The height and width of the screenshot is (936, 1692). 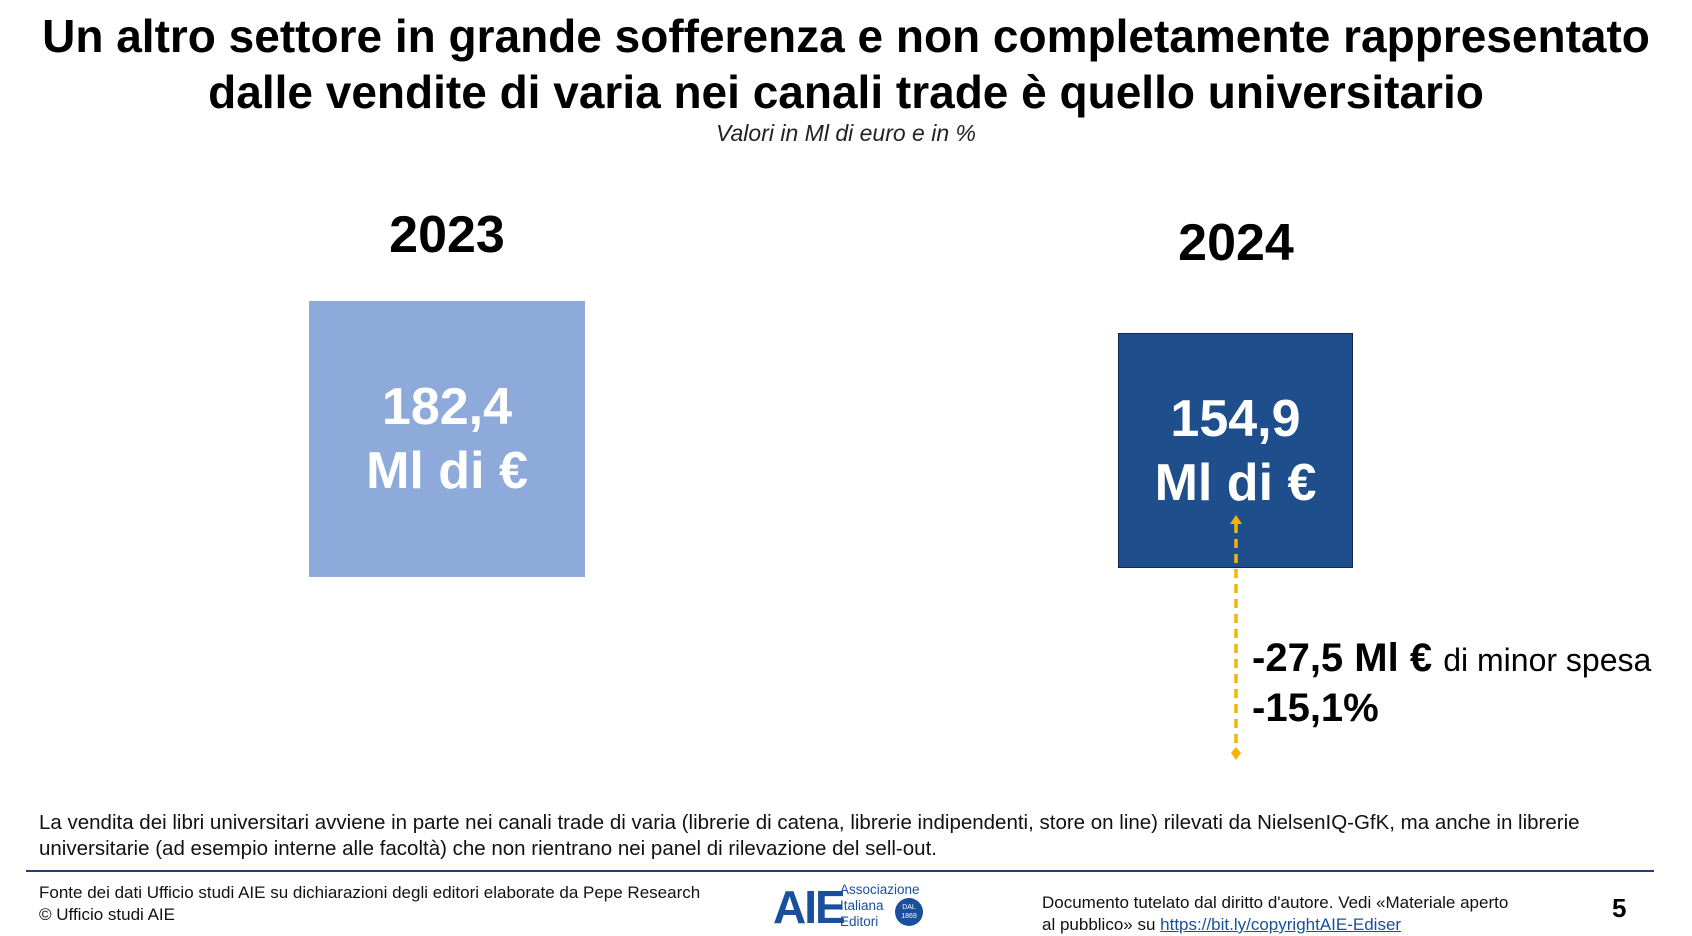 What do you see at coordinates (1547, 660) in the screenshot?
I see `delta-note: di minor spesa` at bounding box center [1547, 660].